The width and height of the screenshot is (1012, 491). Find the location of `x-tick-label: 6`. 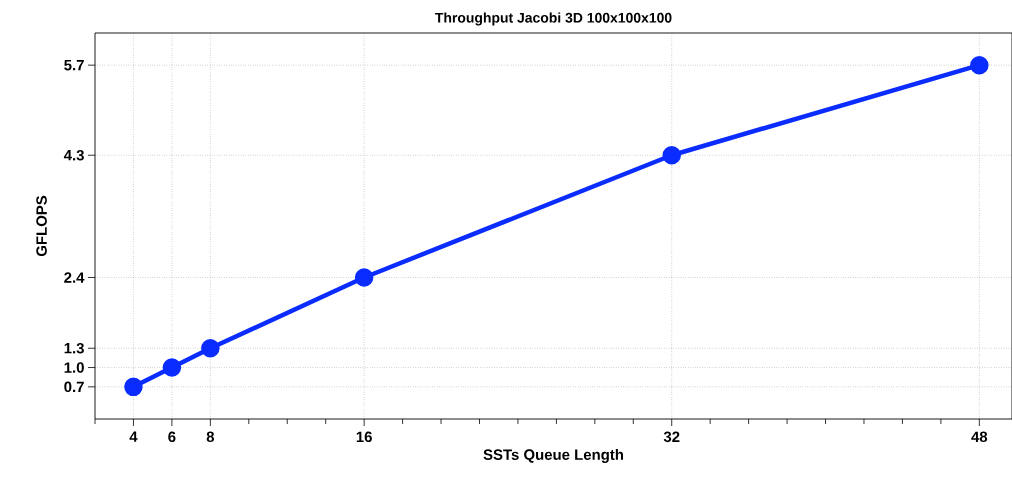

x-tick-label: 6 is located at coordinates (172, 437).